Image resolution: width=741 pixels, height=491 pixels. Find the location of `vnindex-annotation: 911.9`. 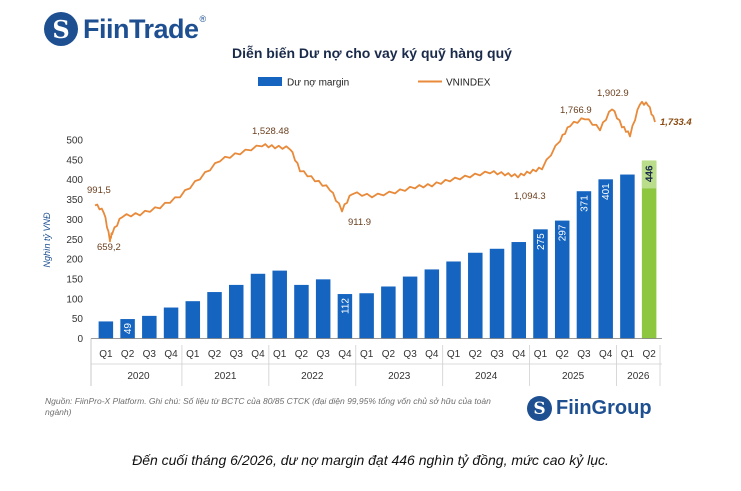

vnindex-annotation: 911.9 is located at coordinates (359, 222).